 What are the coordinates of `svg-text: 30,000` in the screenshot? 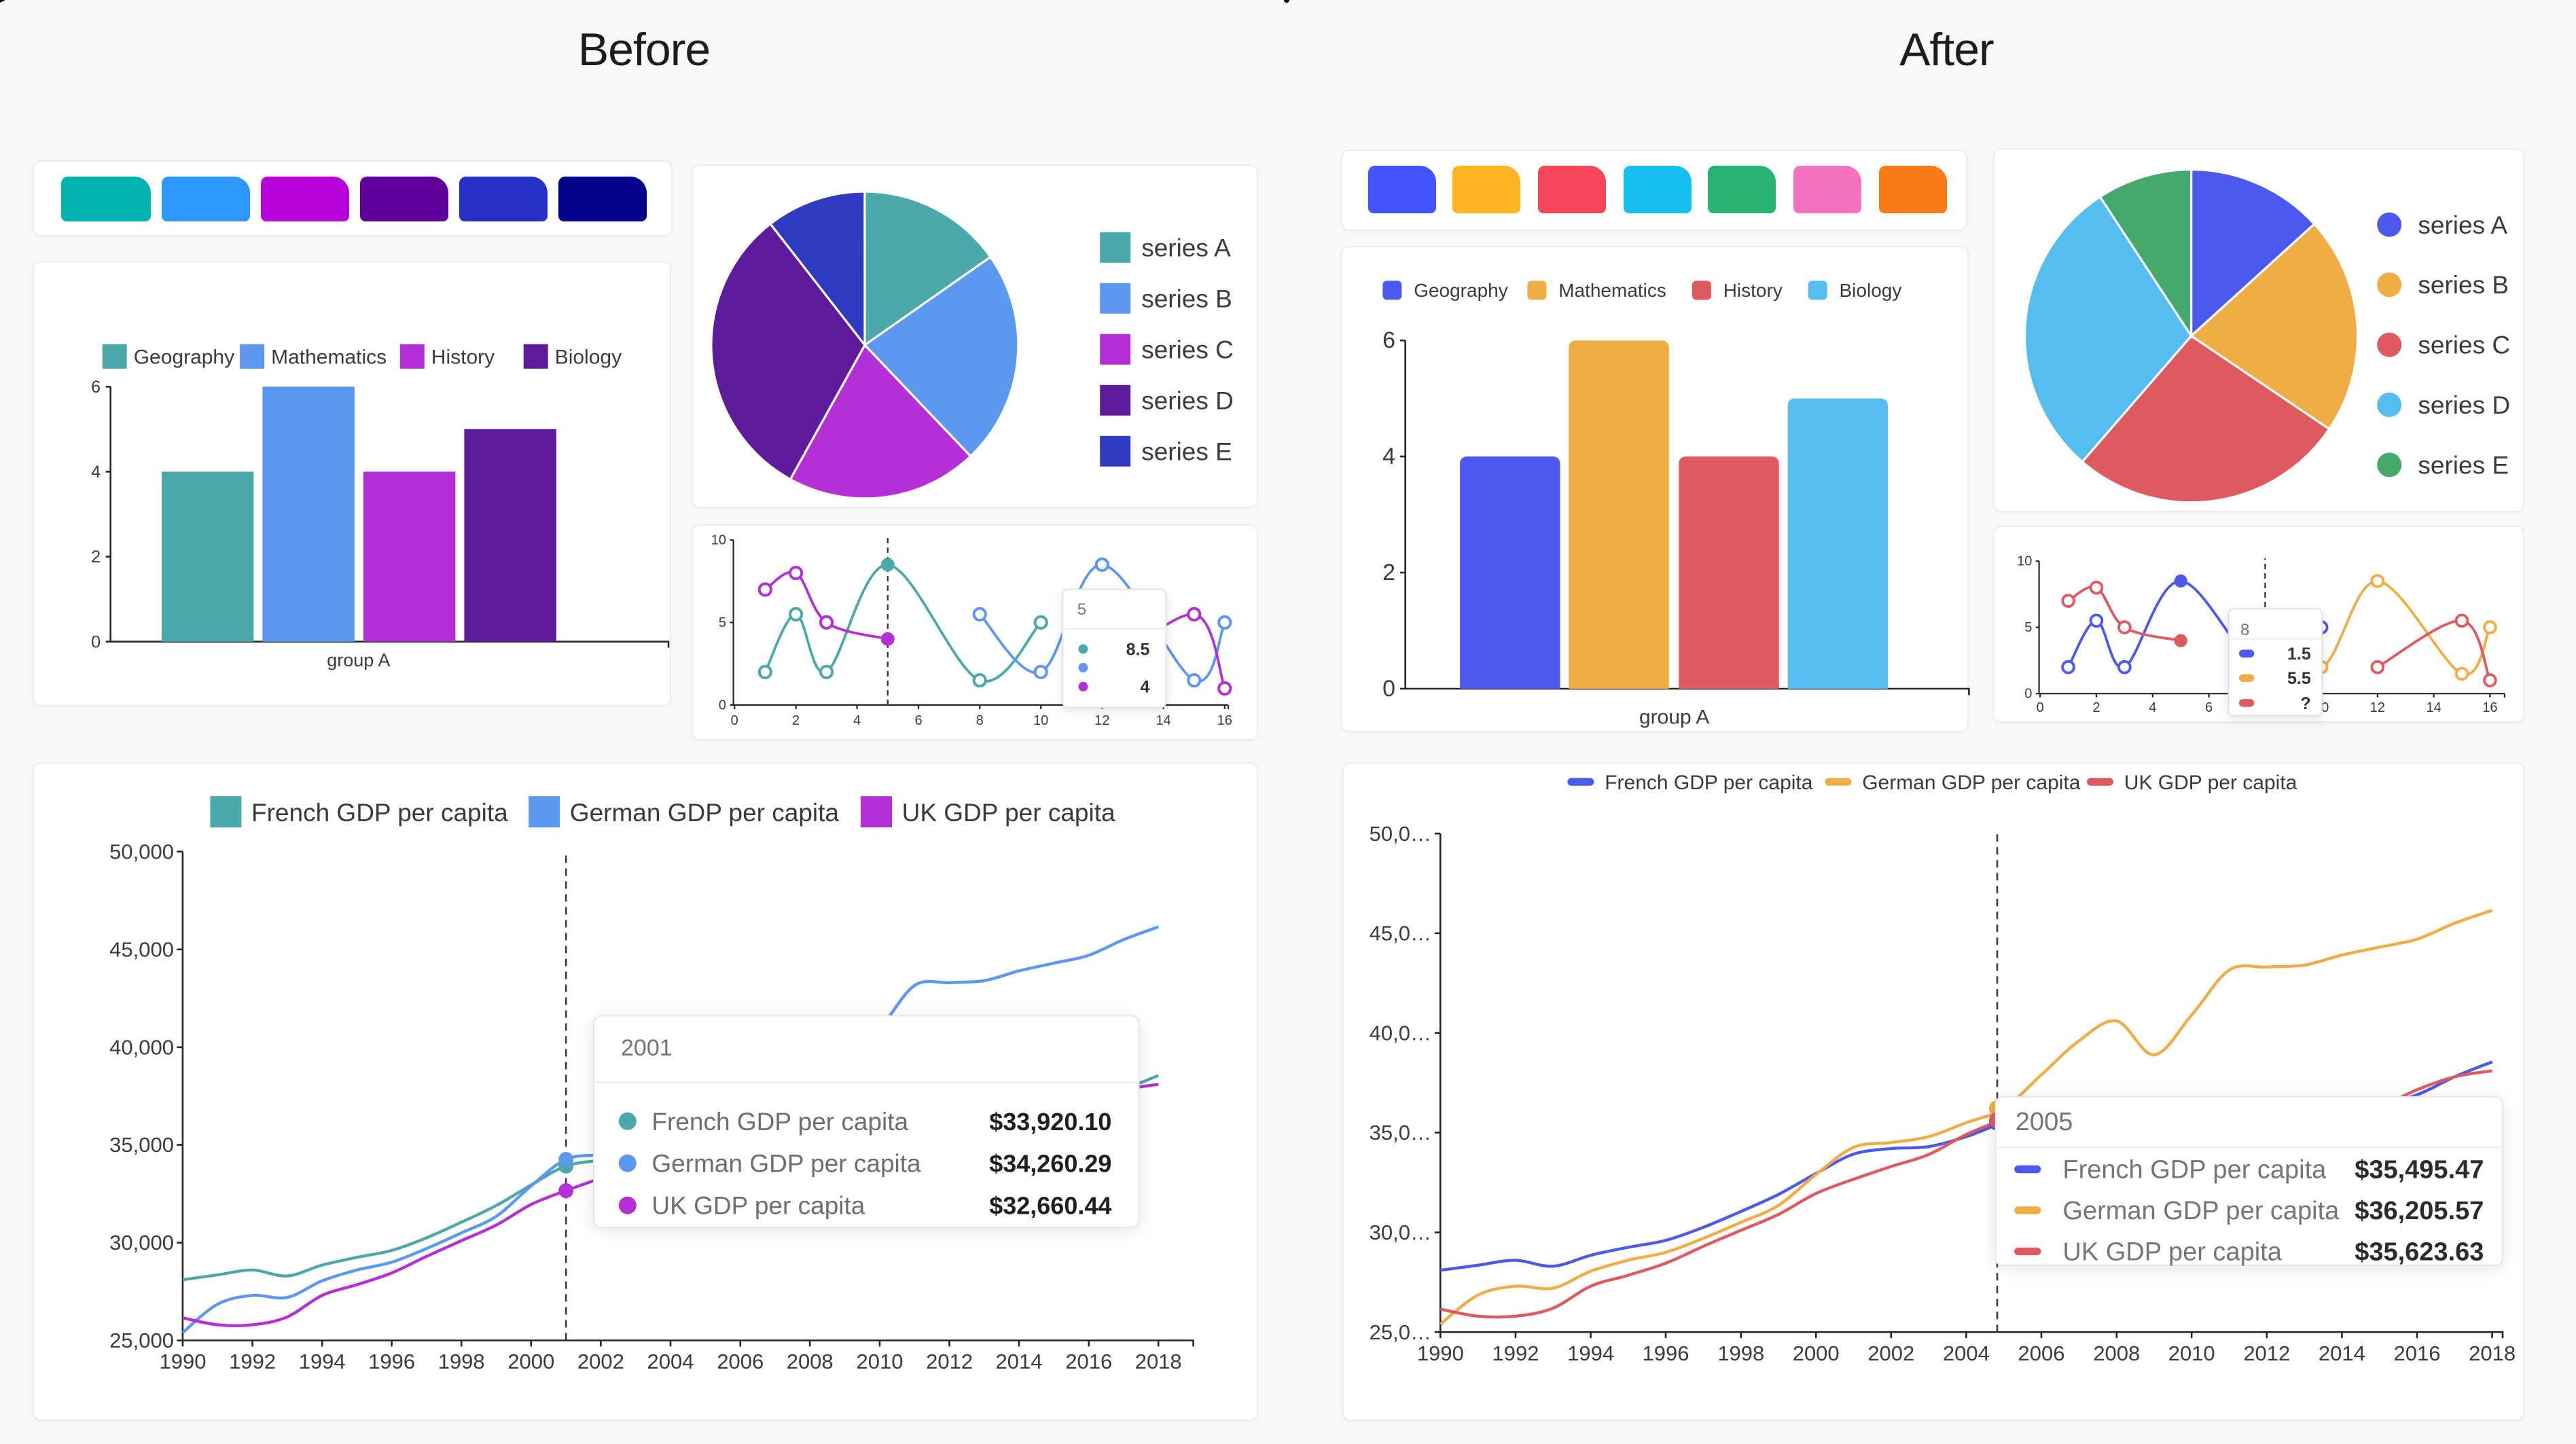 It's located at (141, 1243).